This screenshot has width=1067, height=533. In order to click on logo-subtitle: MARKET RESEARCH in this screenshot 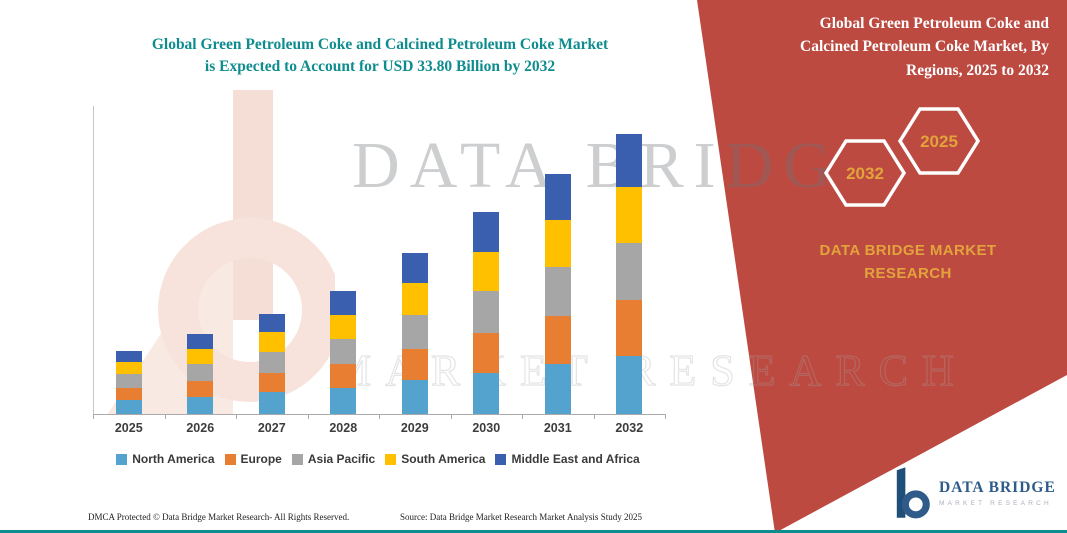, I will do `click(995, 503)`.